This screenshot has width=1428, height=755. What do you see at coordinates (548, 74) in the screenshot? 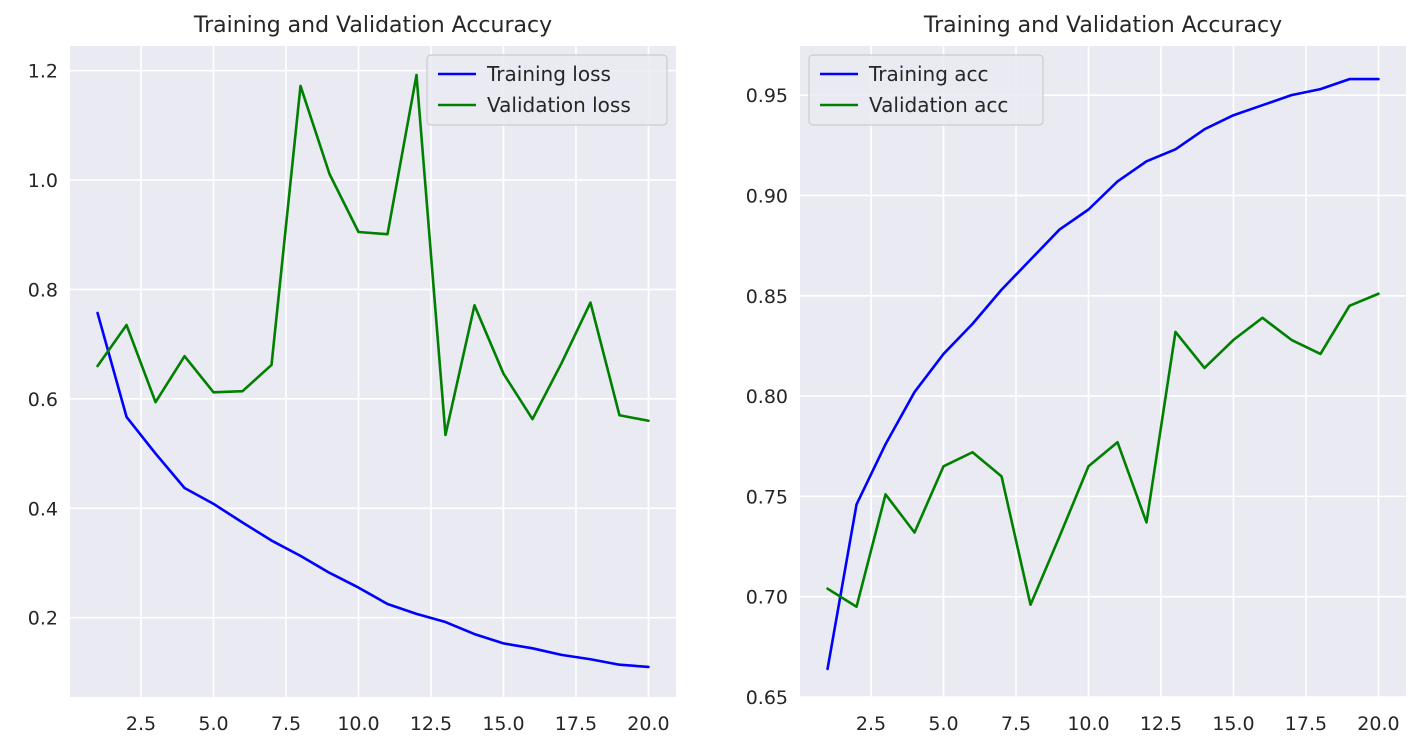
I see `legend-label: Training loss` at bounding box center [548, 74].